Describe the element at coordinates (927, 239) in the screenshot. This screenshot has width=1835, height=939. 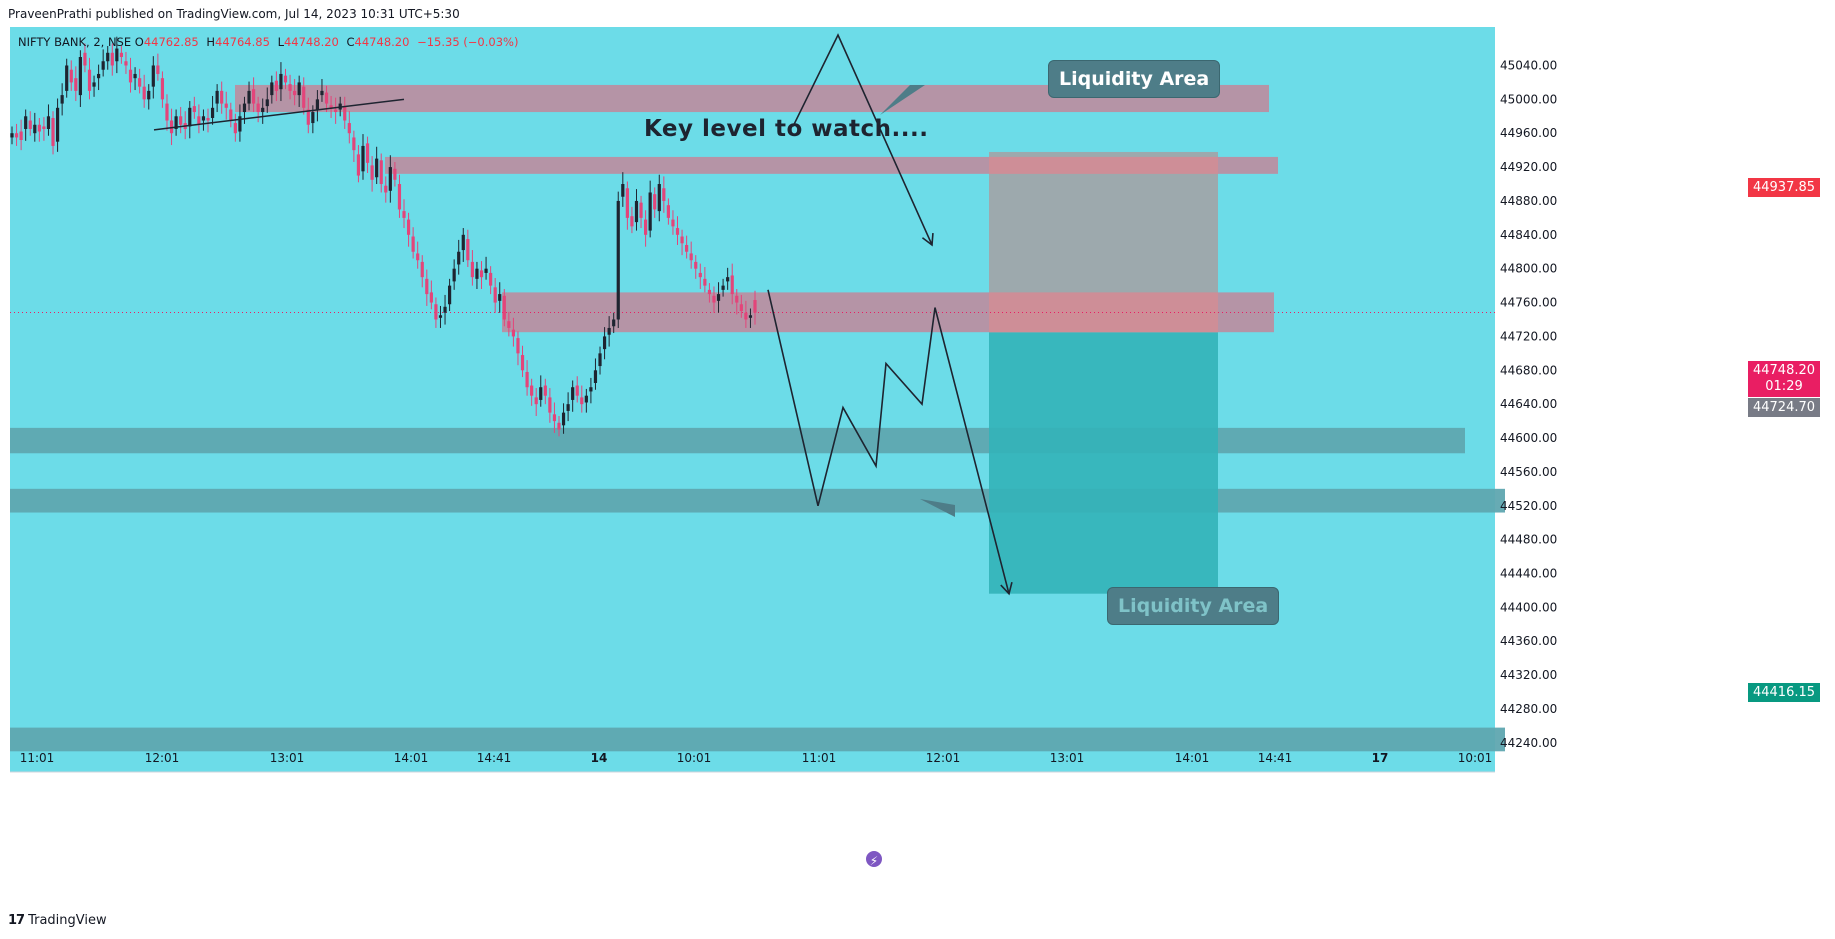
I see `projection-path-top-arrowhead` at that location.